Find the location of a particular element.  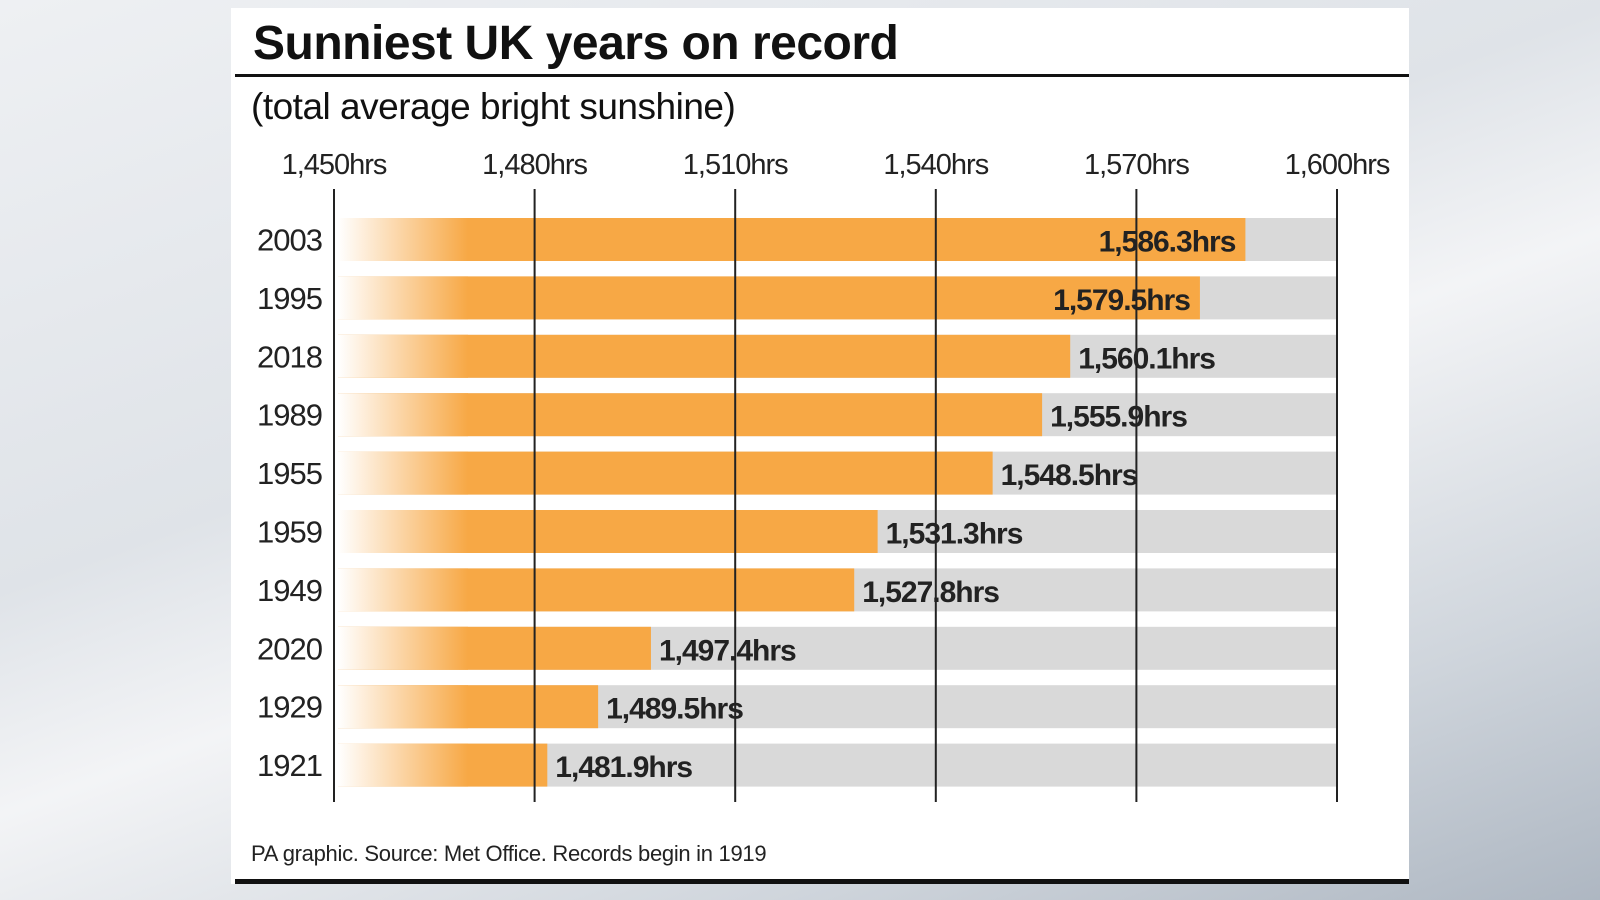

bottom-divider is located at coordinates (822, 881).